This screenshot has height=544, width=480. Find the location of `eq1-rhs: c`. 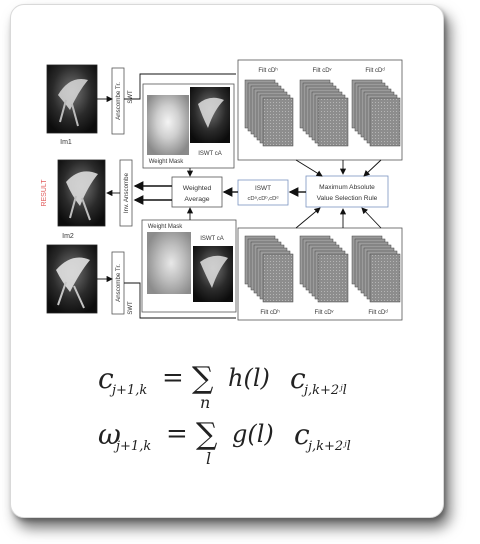

eq1-rhs: c is located at coordinates (298, 378).